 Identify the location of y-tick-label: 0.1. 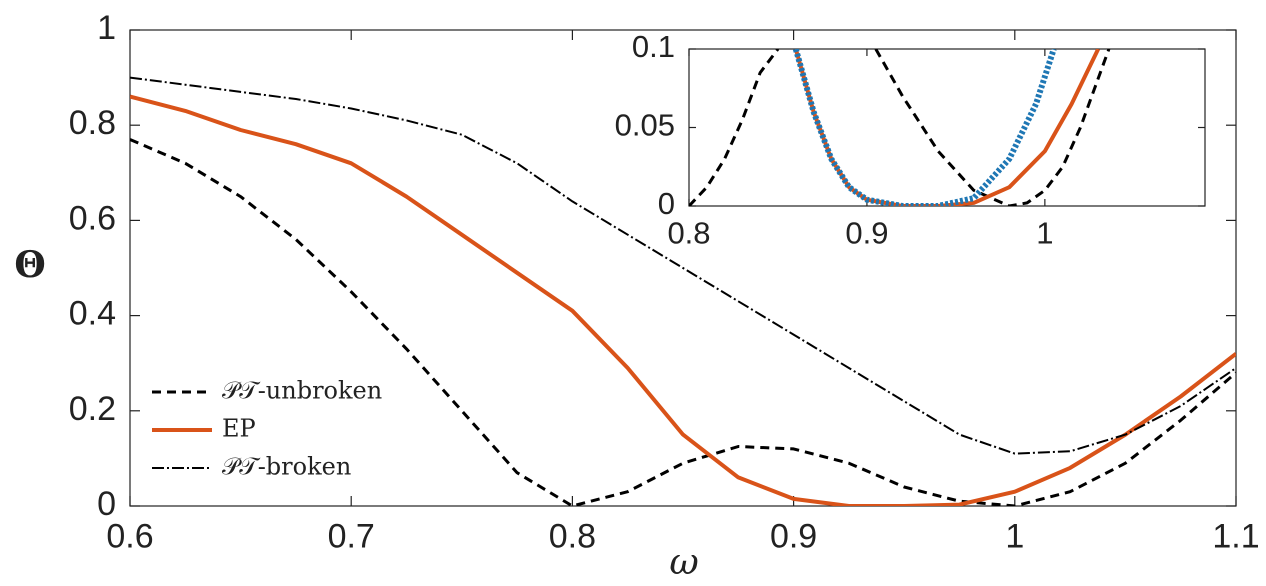
(653, 46).